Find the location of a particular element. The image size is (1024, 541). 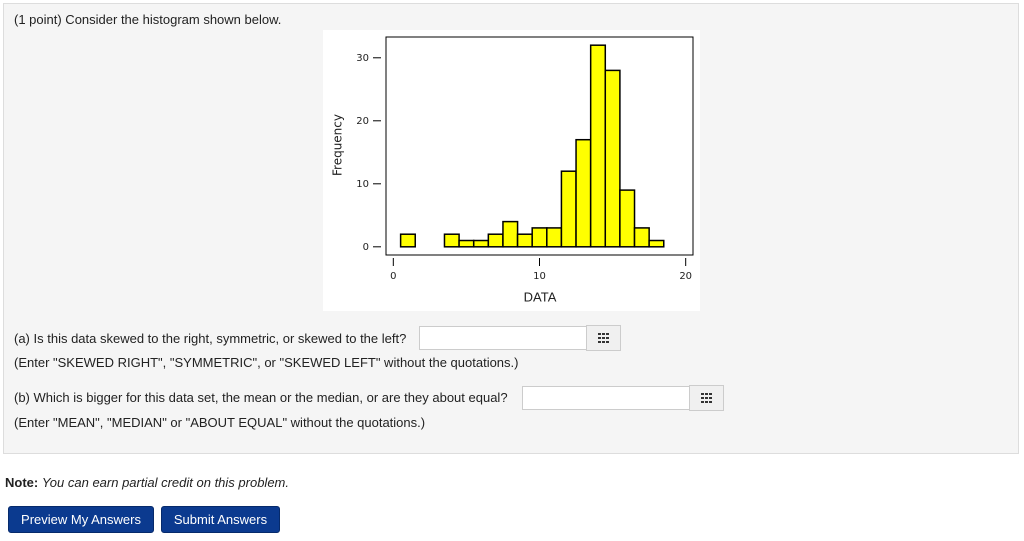

x-axis-label: DATA is located at coordinates (540, 296).